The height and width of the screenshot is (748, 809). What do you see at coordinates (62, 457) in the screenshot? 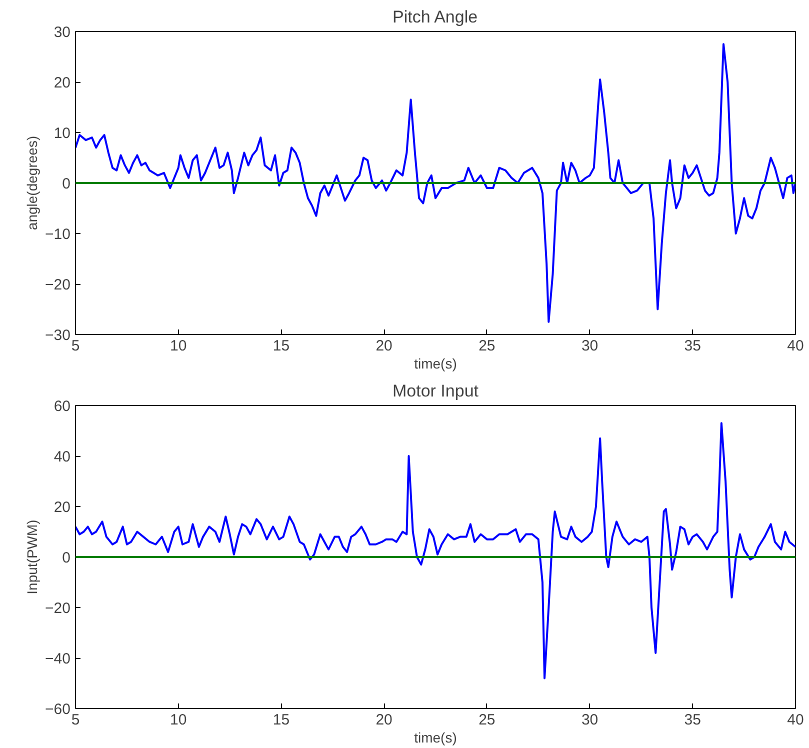
I see `y-tick-label: 40` at bounding box center [62, 457].